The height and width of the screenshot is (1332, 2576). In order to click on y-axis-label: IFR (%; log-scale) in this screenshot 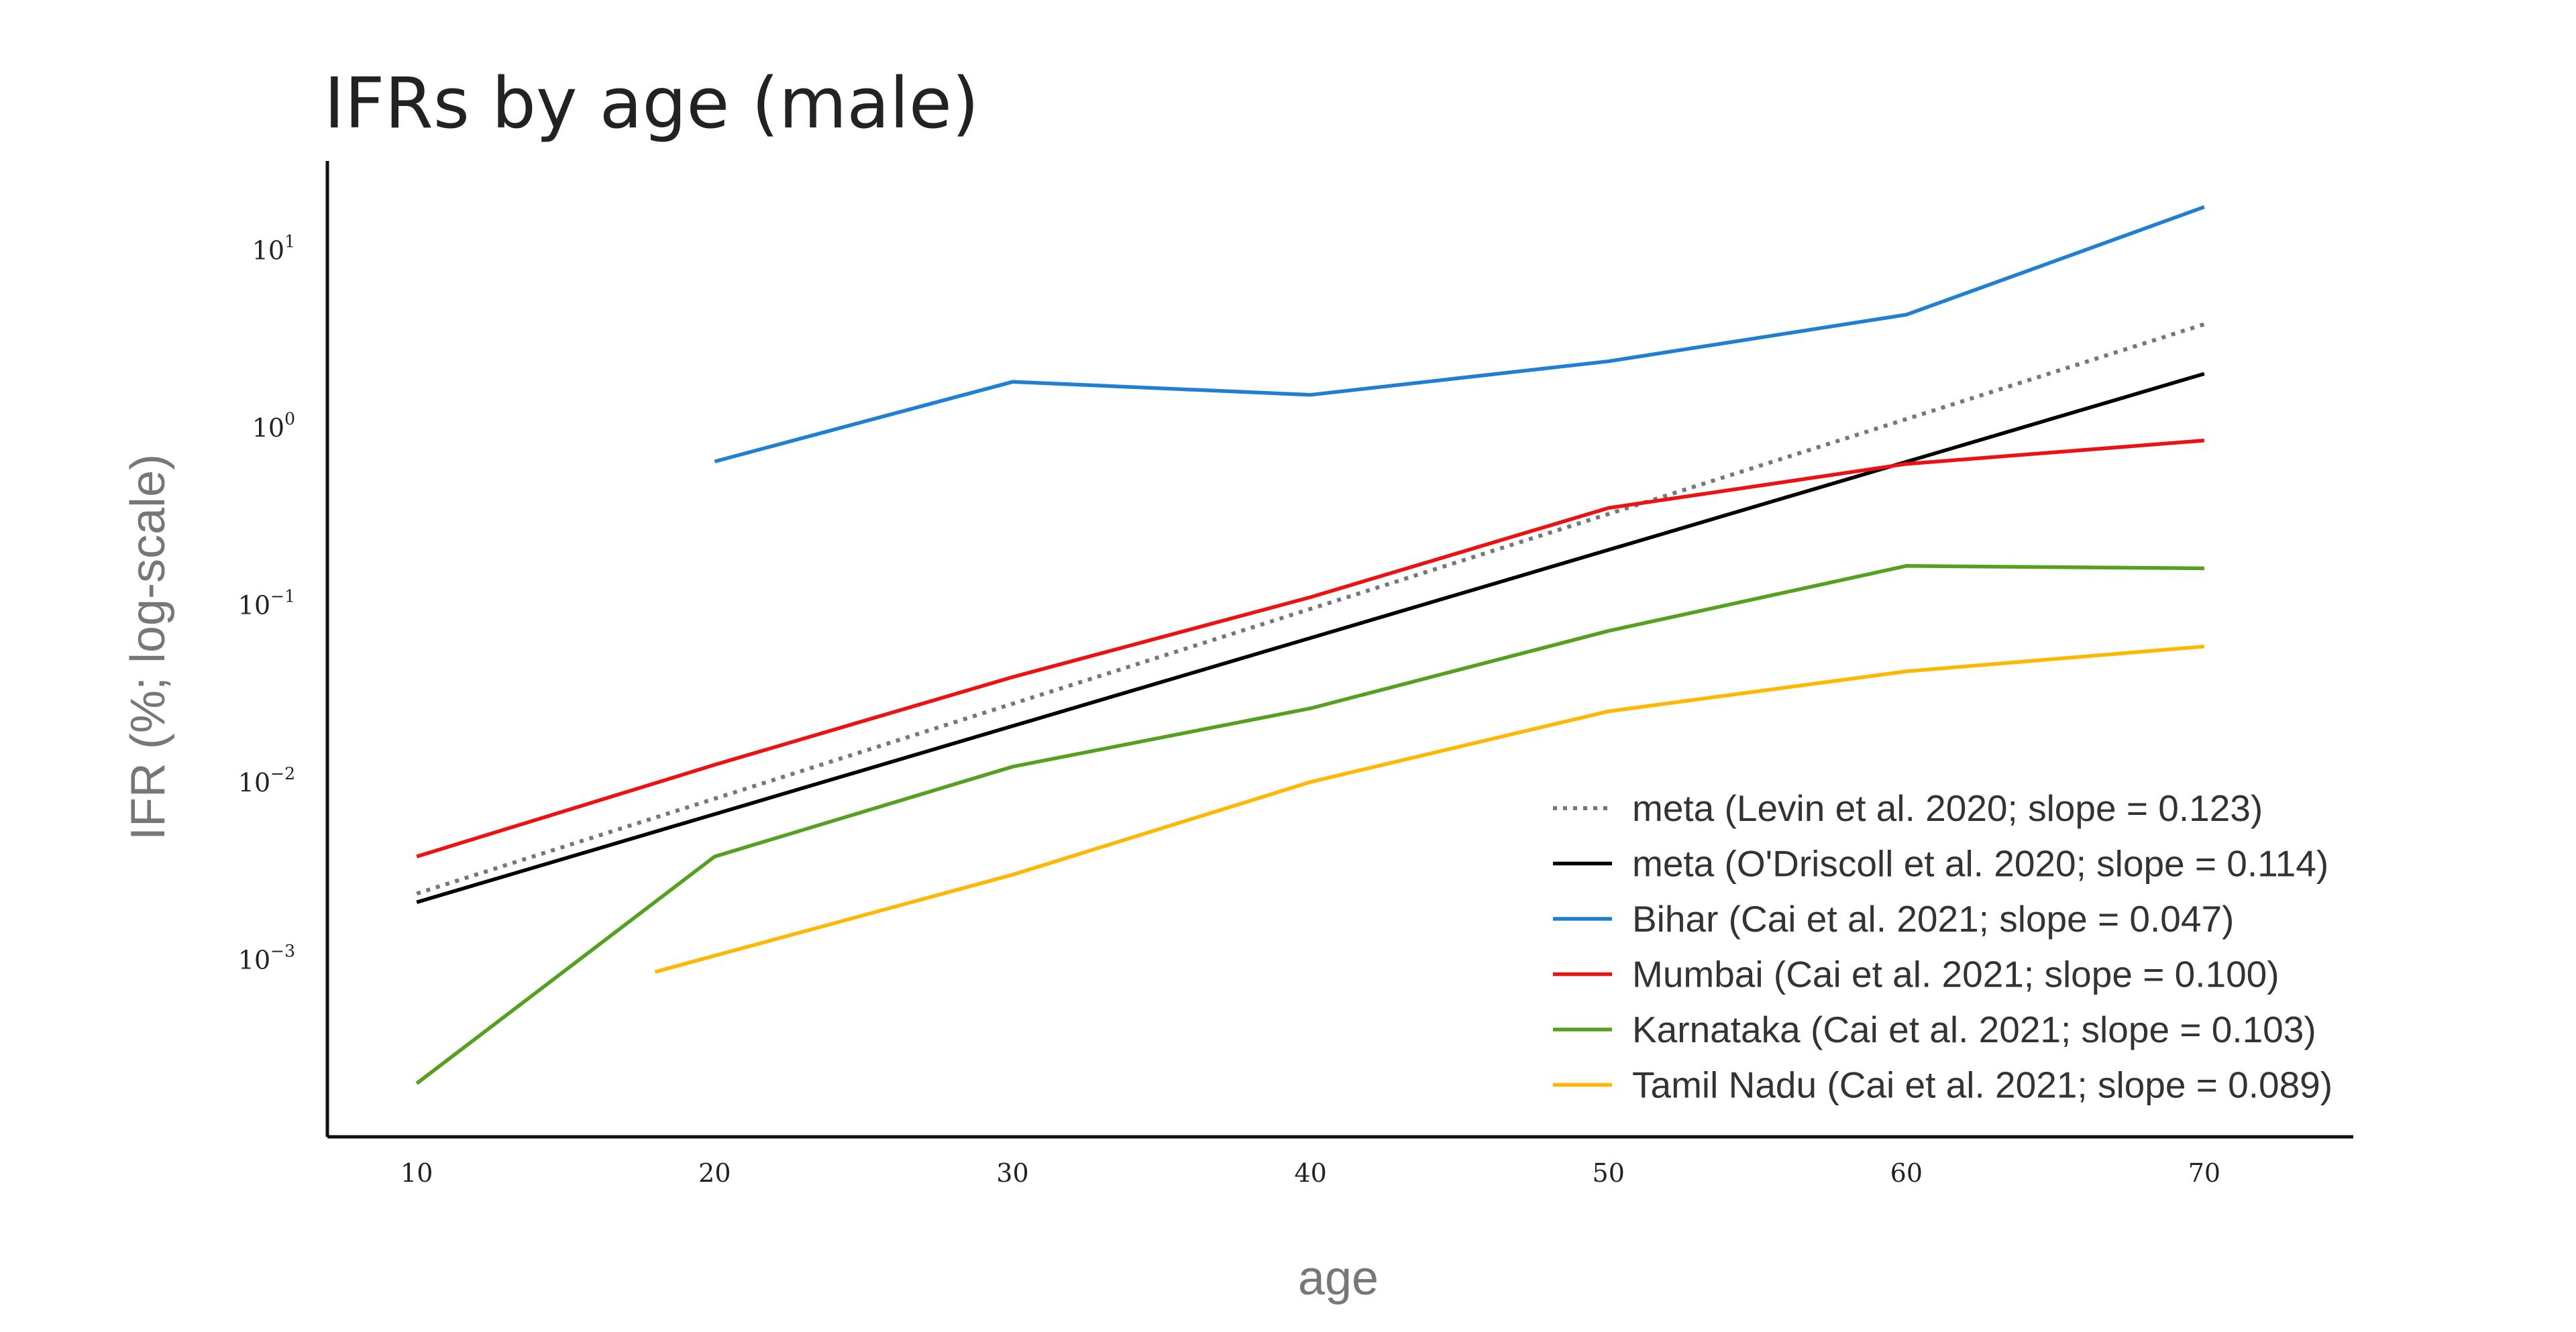, I will do `click(148, 647)`.